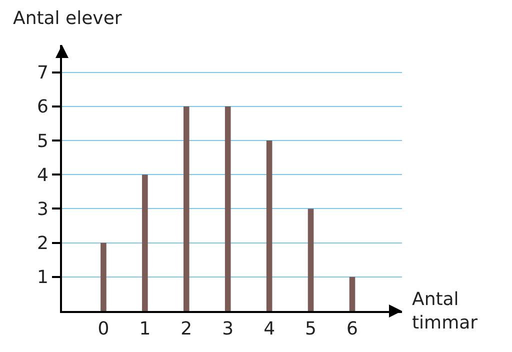 This screenshot has width=512, height=352. What do you see at coordinates (42, 243) in the screenshot?
I see `y-tick-label: 2` at bounding box center [42, 243].